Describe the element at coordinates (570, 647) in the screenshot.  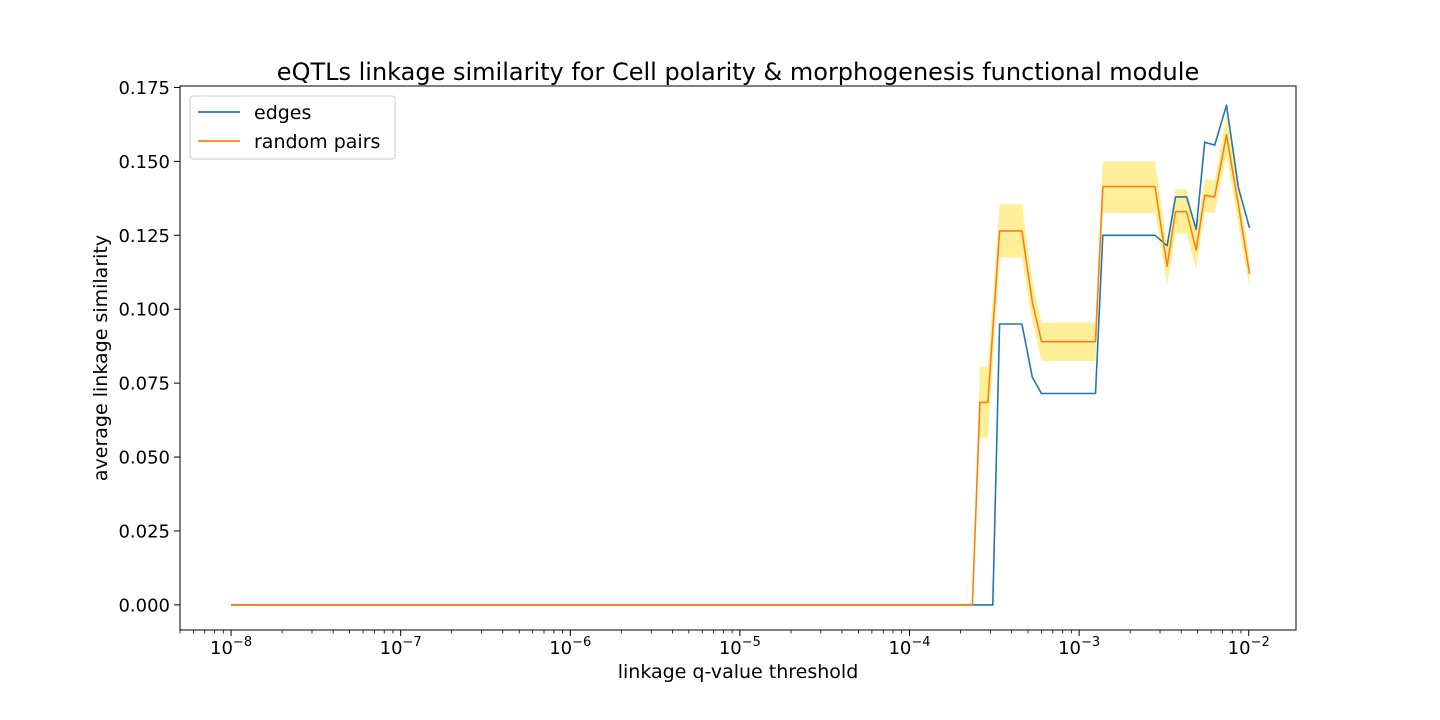
I see `x-tick-label: 10⁻⁶` at that location.